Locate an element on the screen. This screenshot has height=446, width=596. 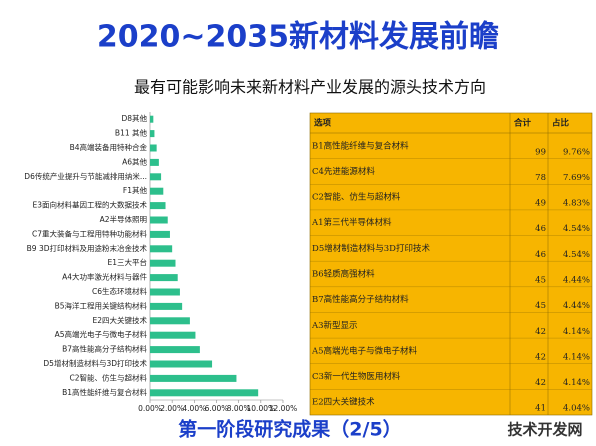
category-label: B1高性能纤维与复合材料 is located at coordinates (104, 392).